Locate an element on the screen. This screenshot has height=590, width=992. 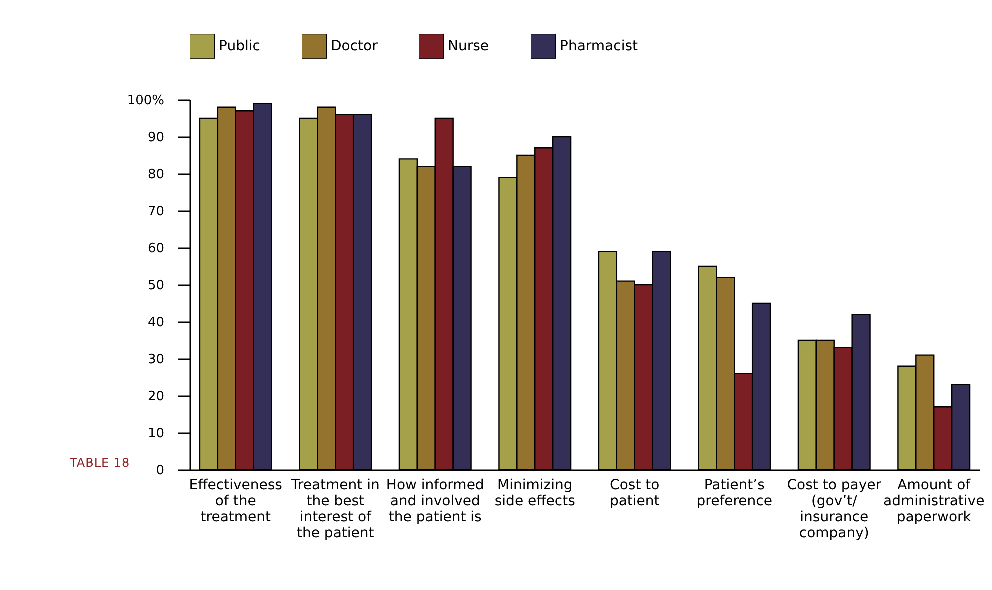
y-tick-label: 70 is located at coordinates (156, 212).